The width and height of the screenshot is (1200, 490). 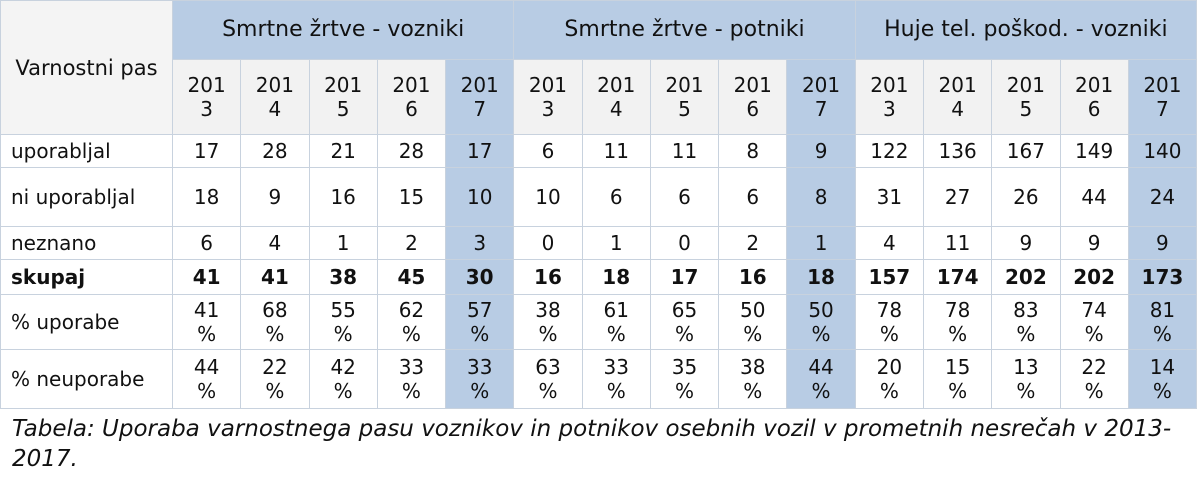 I want to click on cell: 10, so click(x=548, y=197).